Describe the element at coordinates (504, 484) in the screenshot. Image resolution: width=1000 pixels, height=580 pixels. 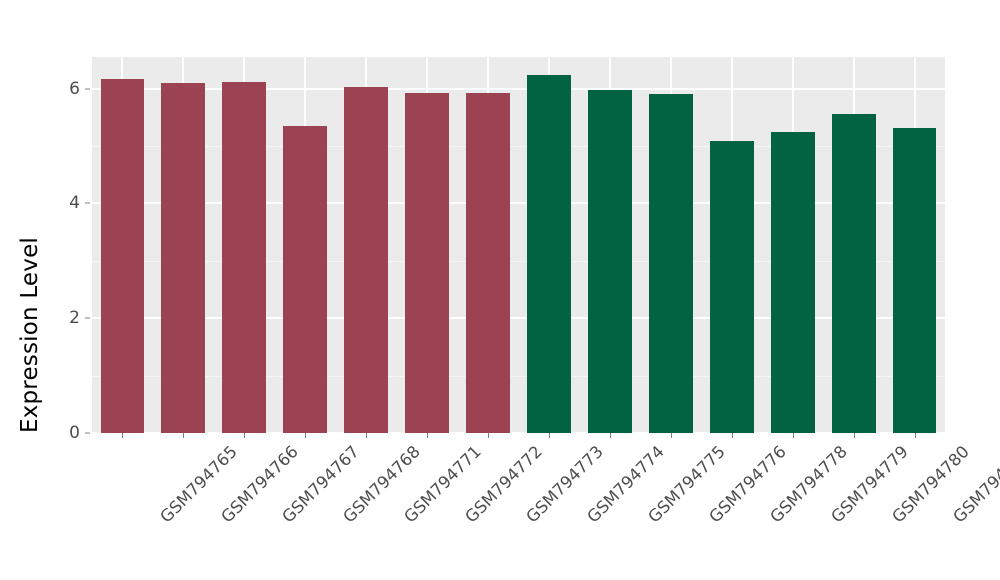
I see `x-axis-tick-label: GSM794772` at that location.